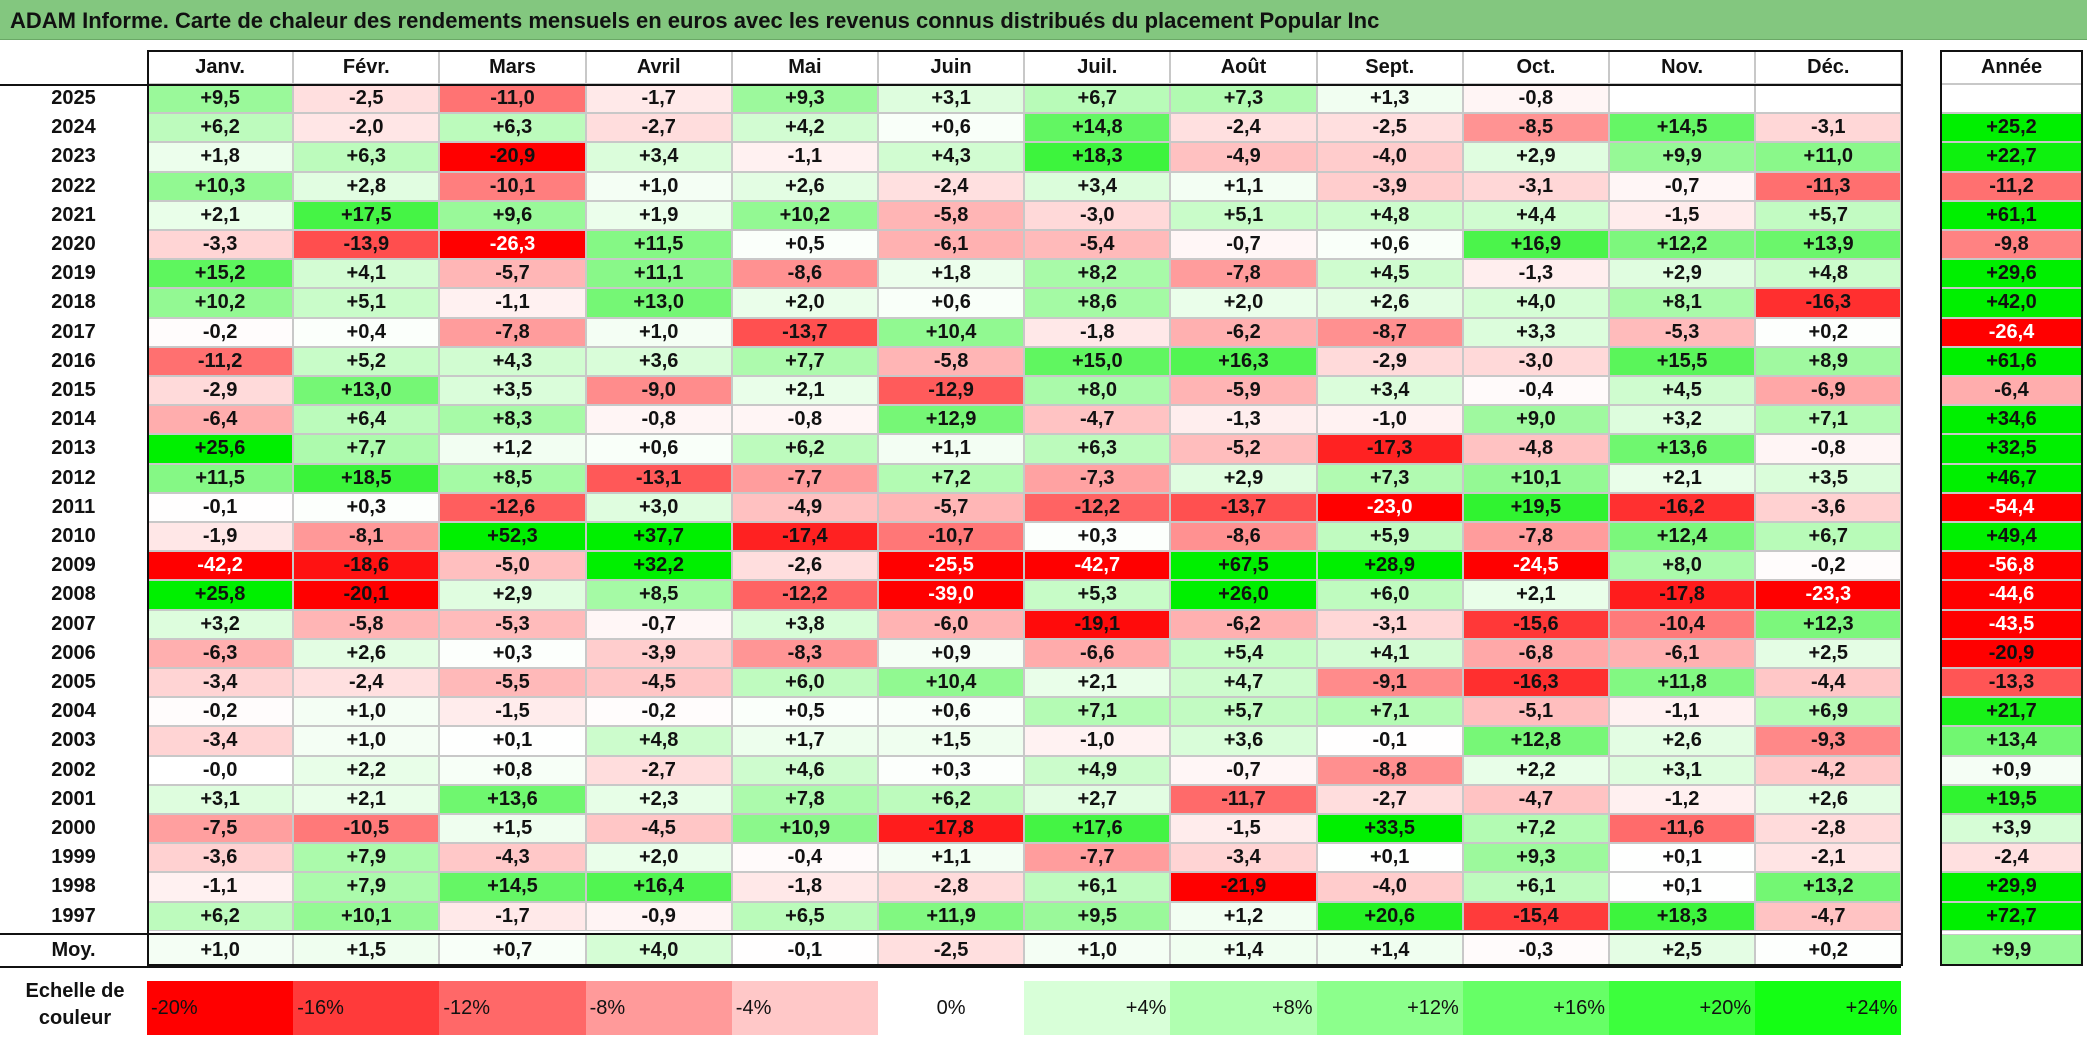 The width and height of the screenshot is (2087, 1037). Describe the element at coordinates (1097, 128) in the screenshot. I see `heatmap-cell: +14,8` at that location.